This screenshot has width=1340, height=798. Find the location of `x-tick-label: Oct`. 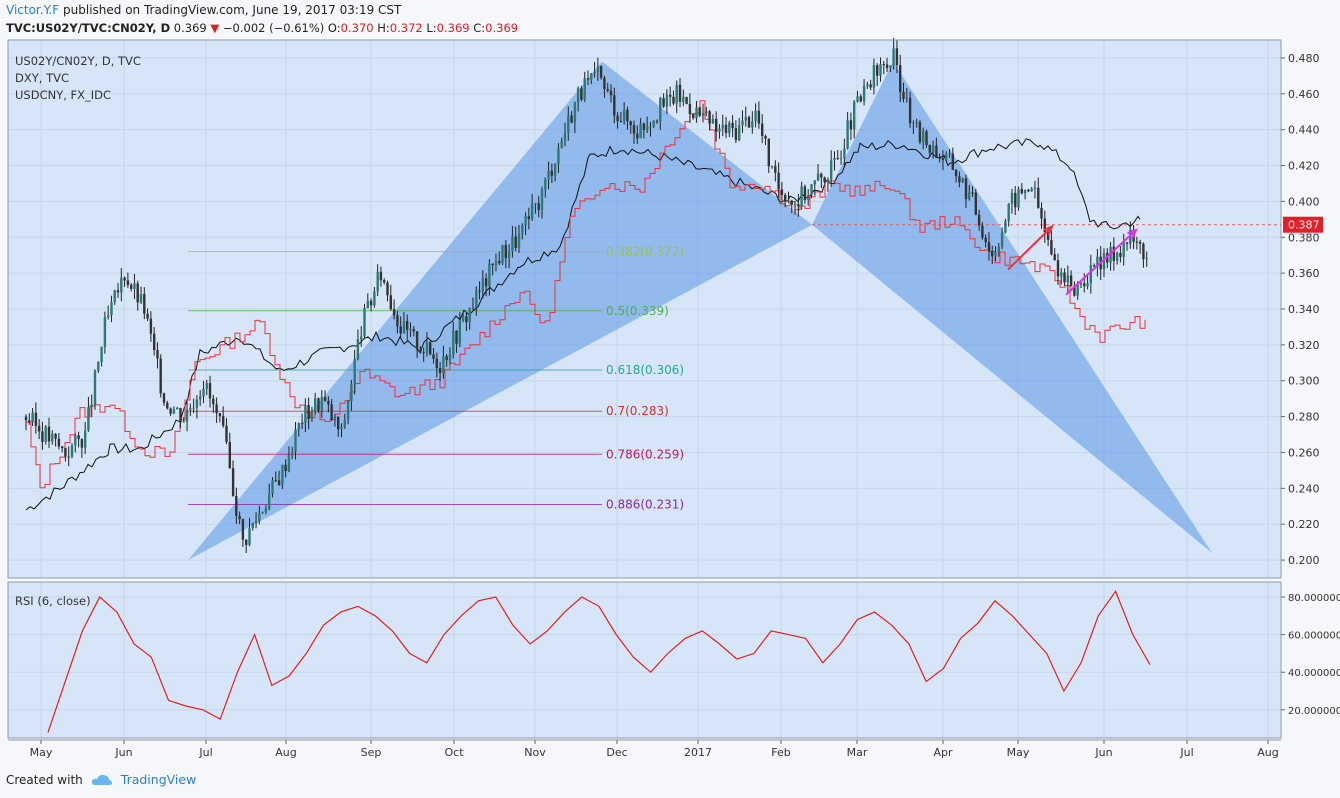

x-tick-label: Oct is located at coordinates (454, 752).